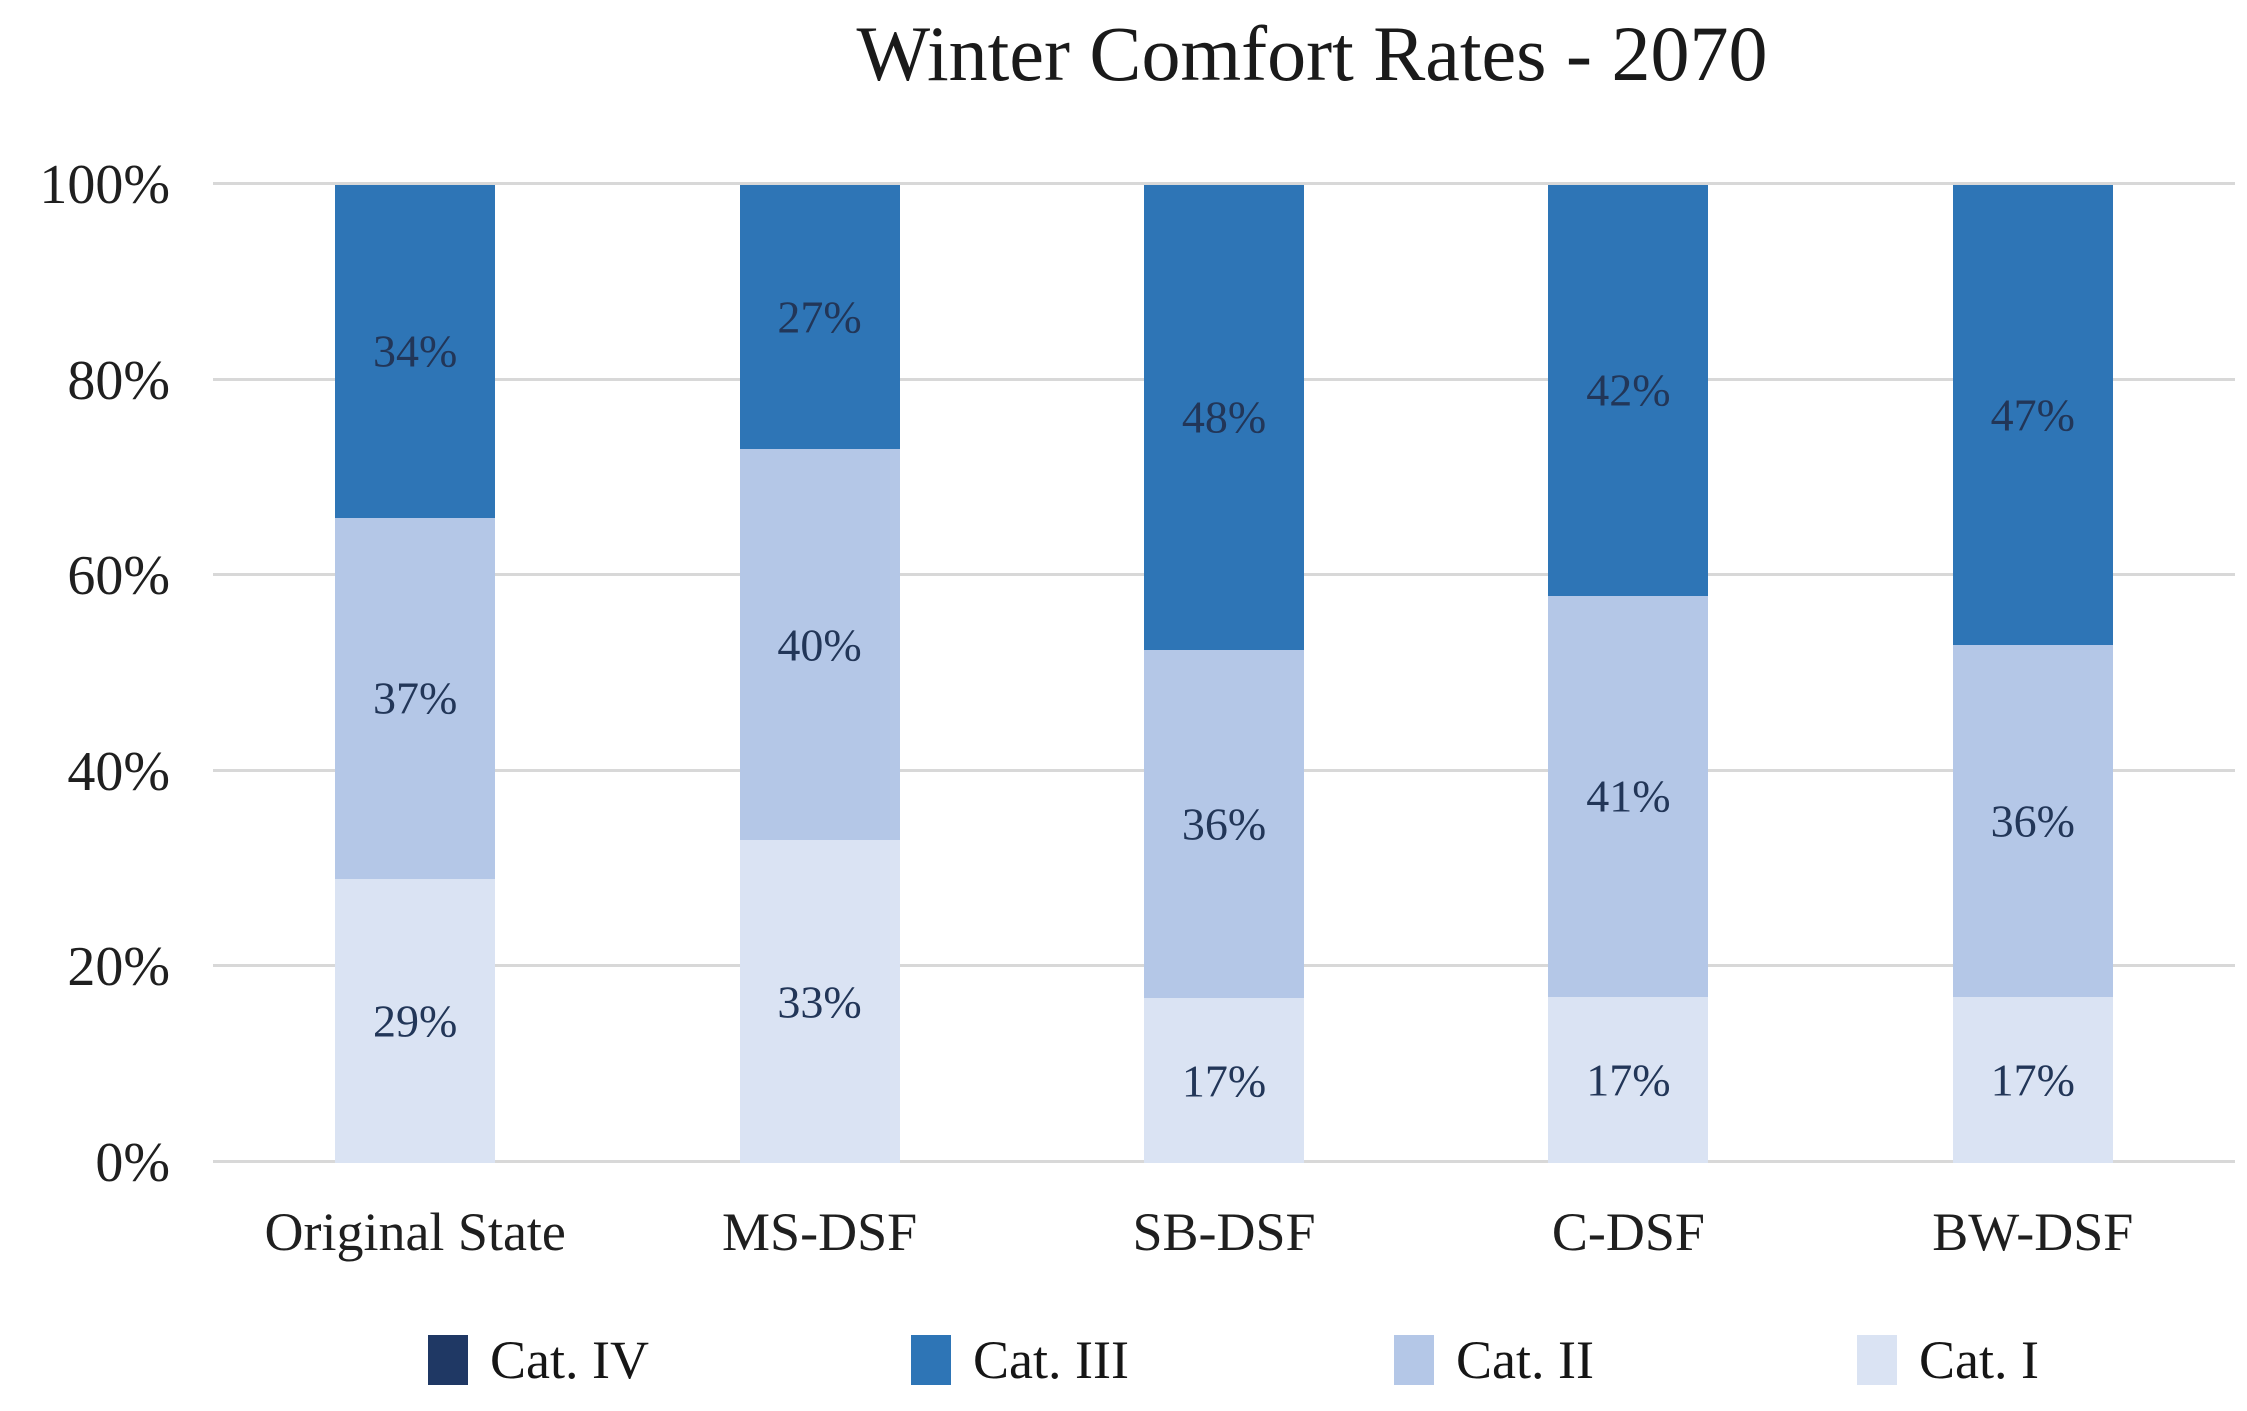  I want to click on segment-value-label: 47%, so click(2032, 415).